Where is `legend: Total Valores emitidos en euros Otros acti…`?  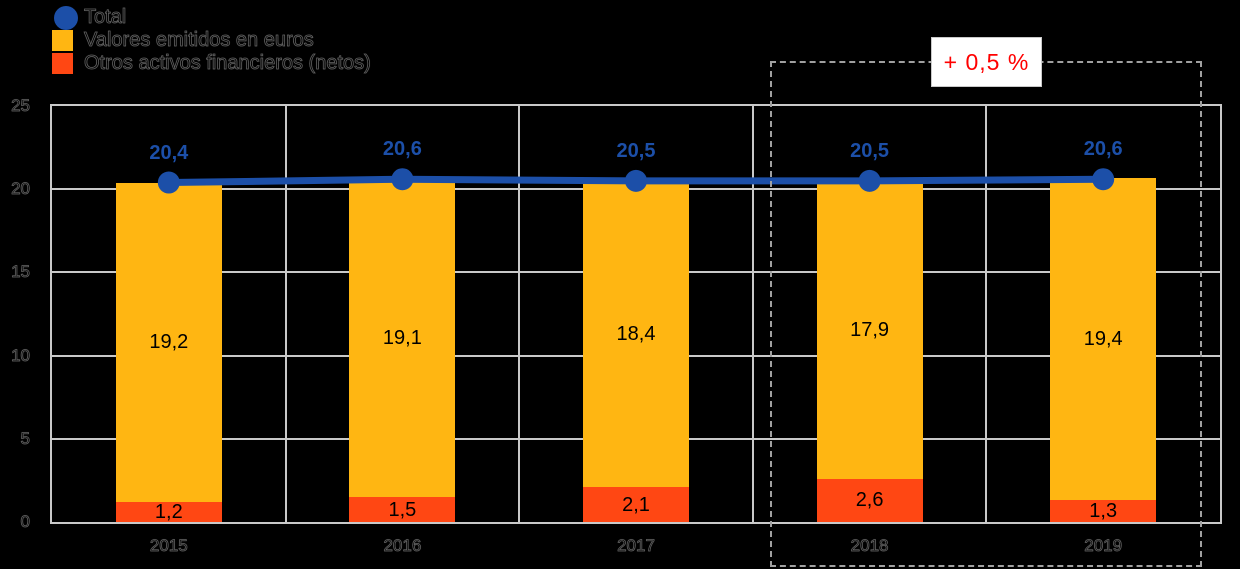
legend: Total Valores emitidos en euros Otros acti… is located at coordinates (211, 40).